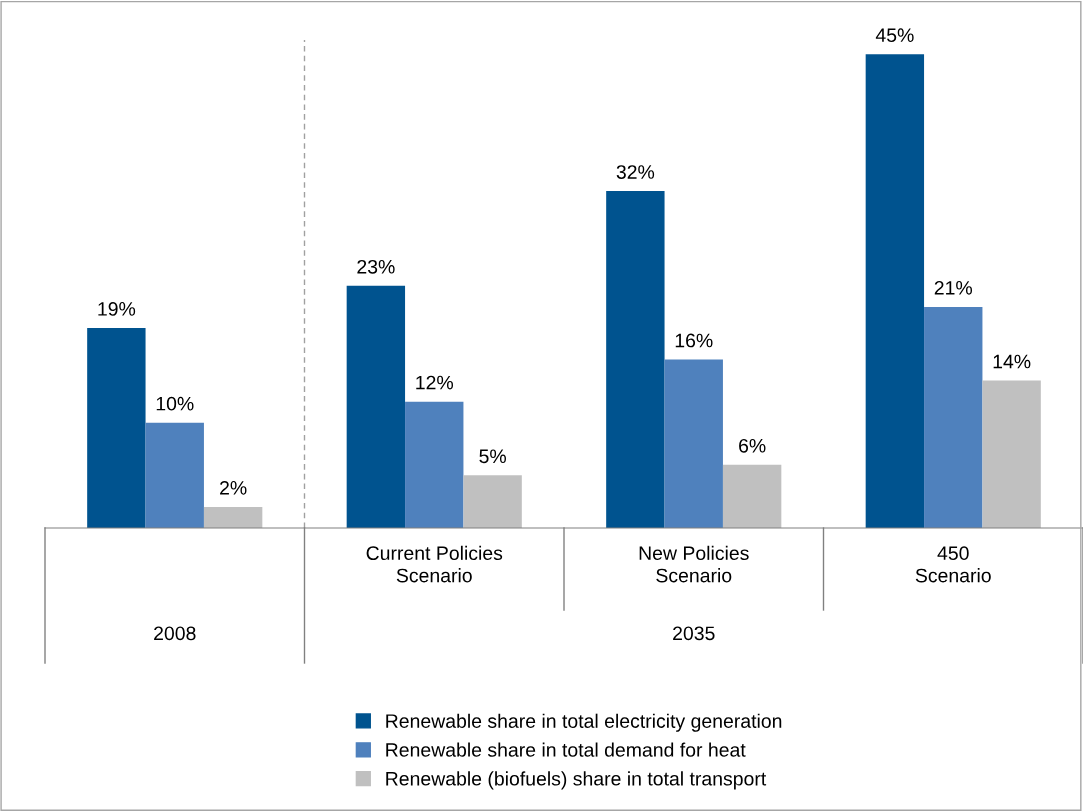 This screenshot has height=811, width=1083. Describe the element at coordinates (566, 749) in the screenshot. I see `legend-label: Renewable share in total demand for heat` at that location.